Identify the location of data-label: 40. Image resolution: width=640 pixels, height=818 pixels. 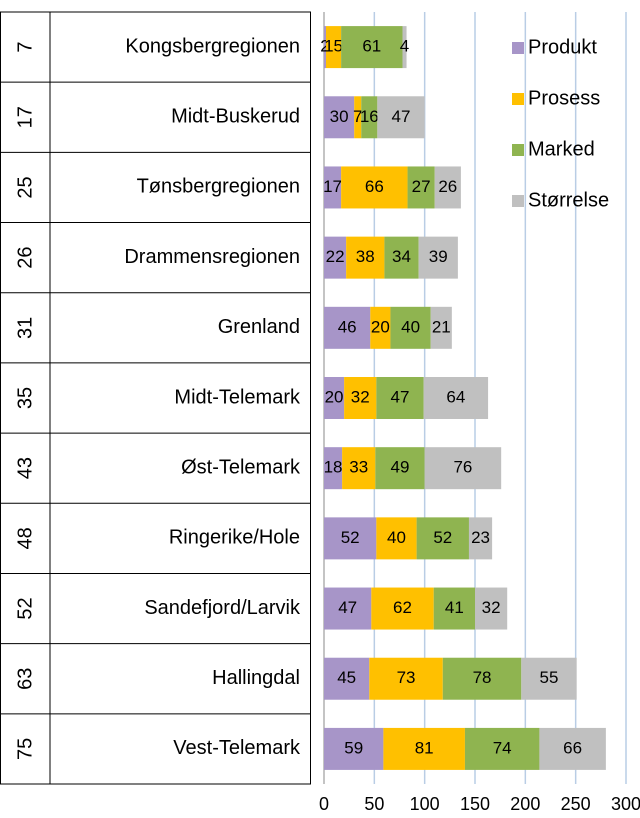
(396, 537).